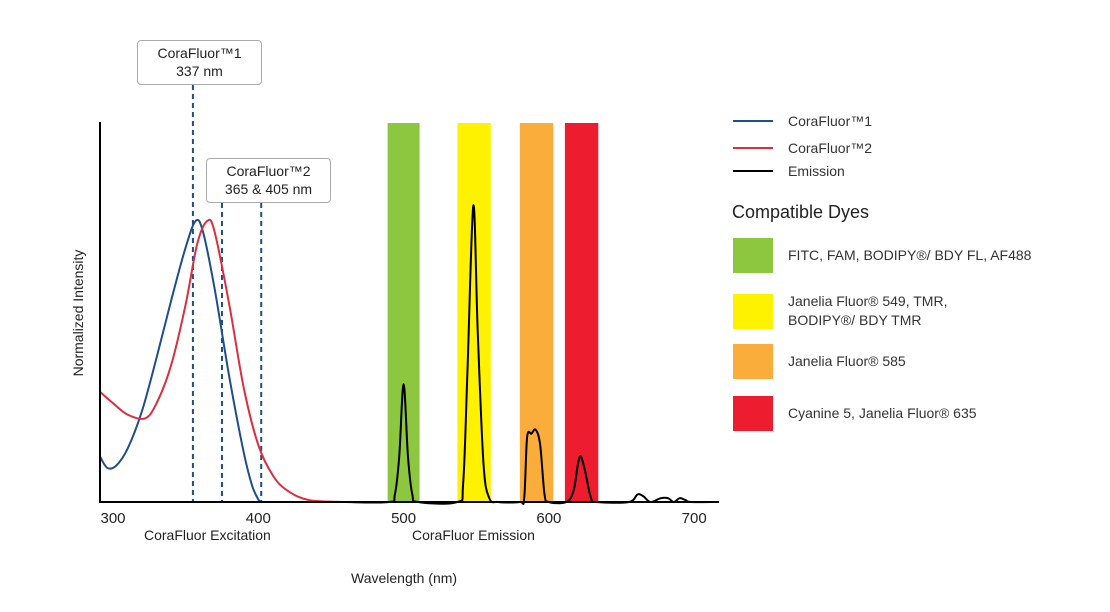  What do you see at coordinates (694, 518) in the screenshot?
I see `x-tick-label: 700` at bounding box center [694, 518].